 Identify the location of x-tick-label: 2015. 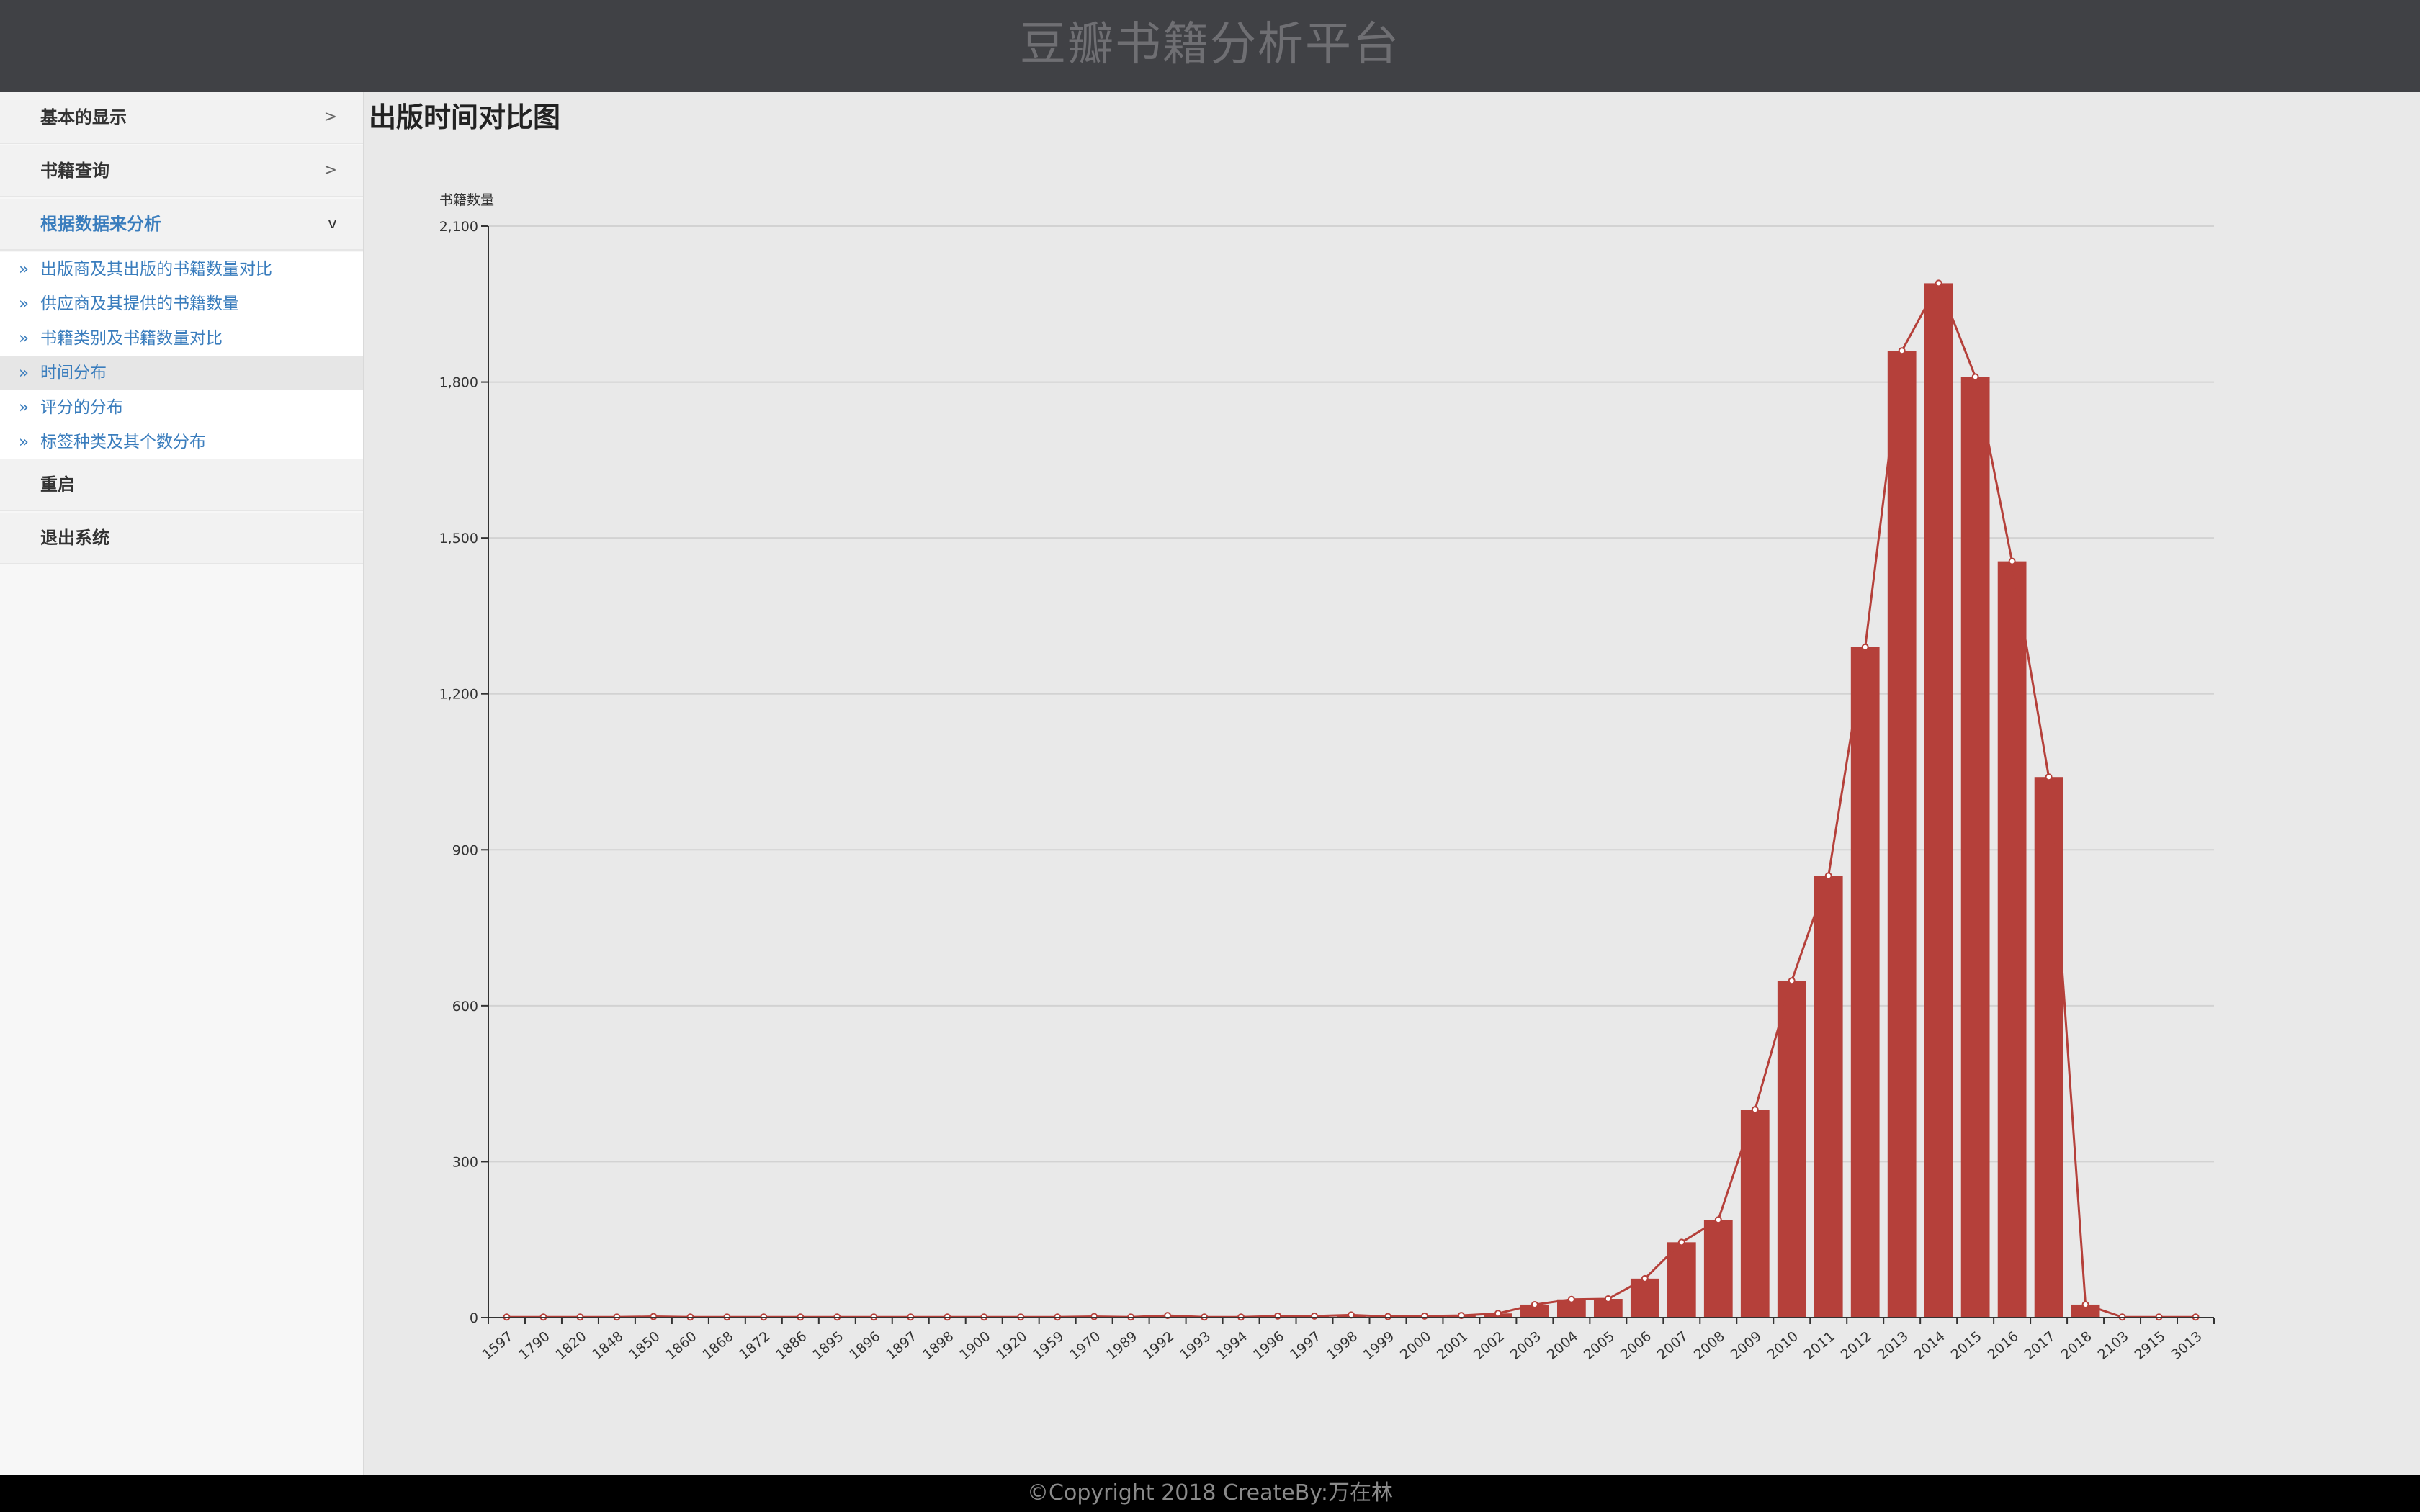
(1967, 1345).